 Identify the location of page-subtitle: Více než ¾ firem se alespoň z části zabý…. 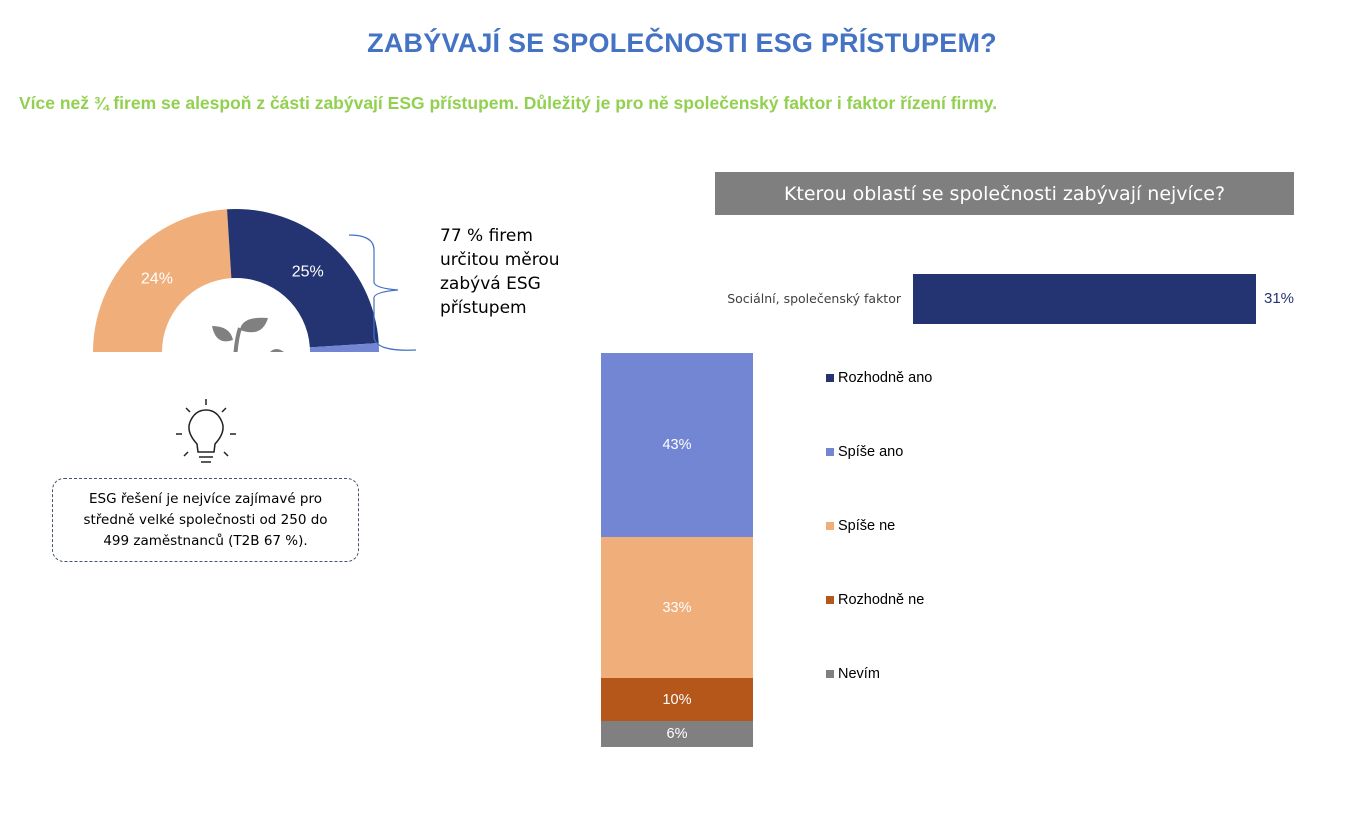
(508, 103).